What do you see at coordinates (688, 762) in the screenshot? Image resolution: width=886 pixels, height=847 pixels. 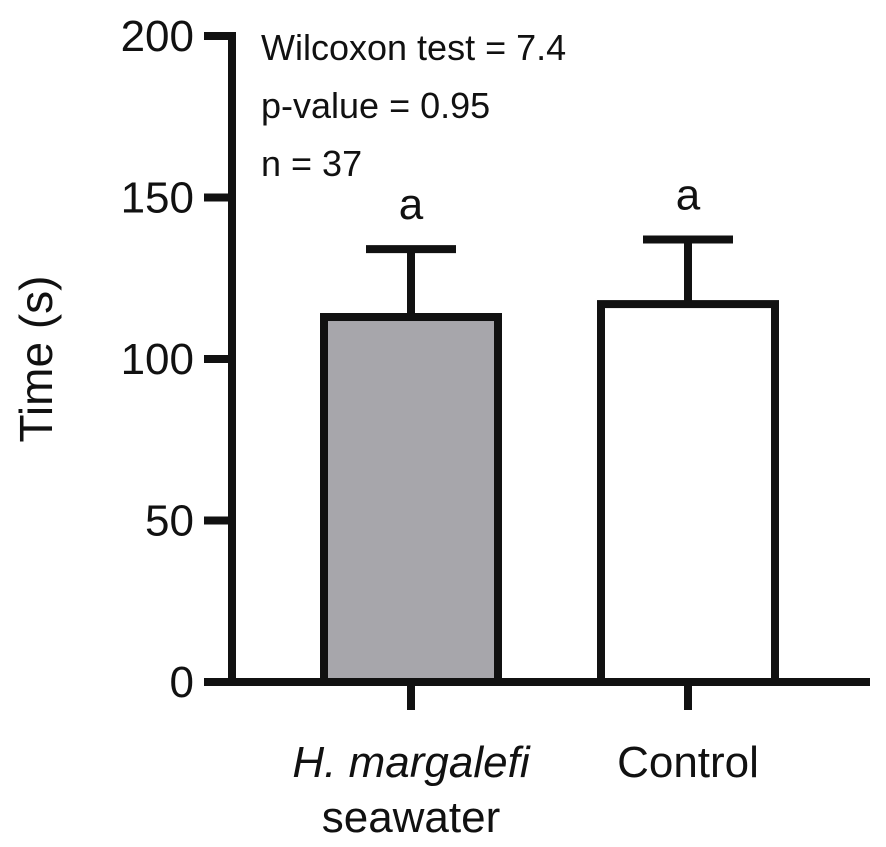 I see `x-category-label: Control` at bounding box center [688, 762].